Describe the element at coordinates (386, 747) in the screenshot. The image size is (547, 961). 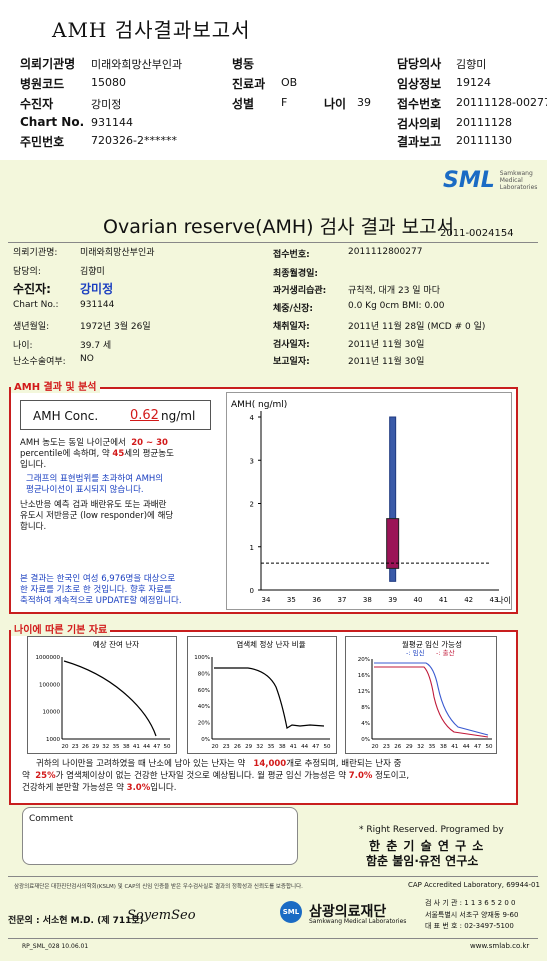
I see `preg-x-tick-label: 23` at that location.